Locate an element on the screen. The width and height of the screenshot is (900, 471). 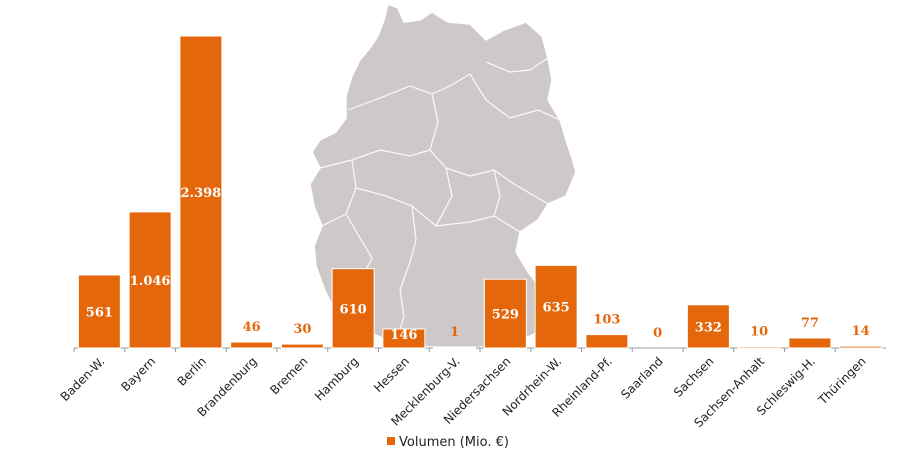
value-label: 1.046 is located at coordinates (150, 281).